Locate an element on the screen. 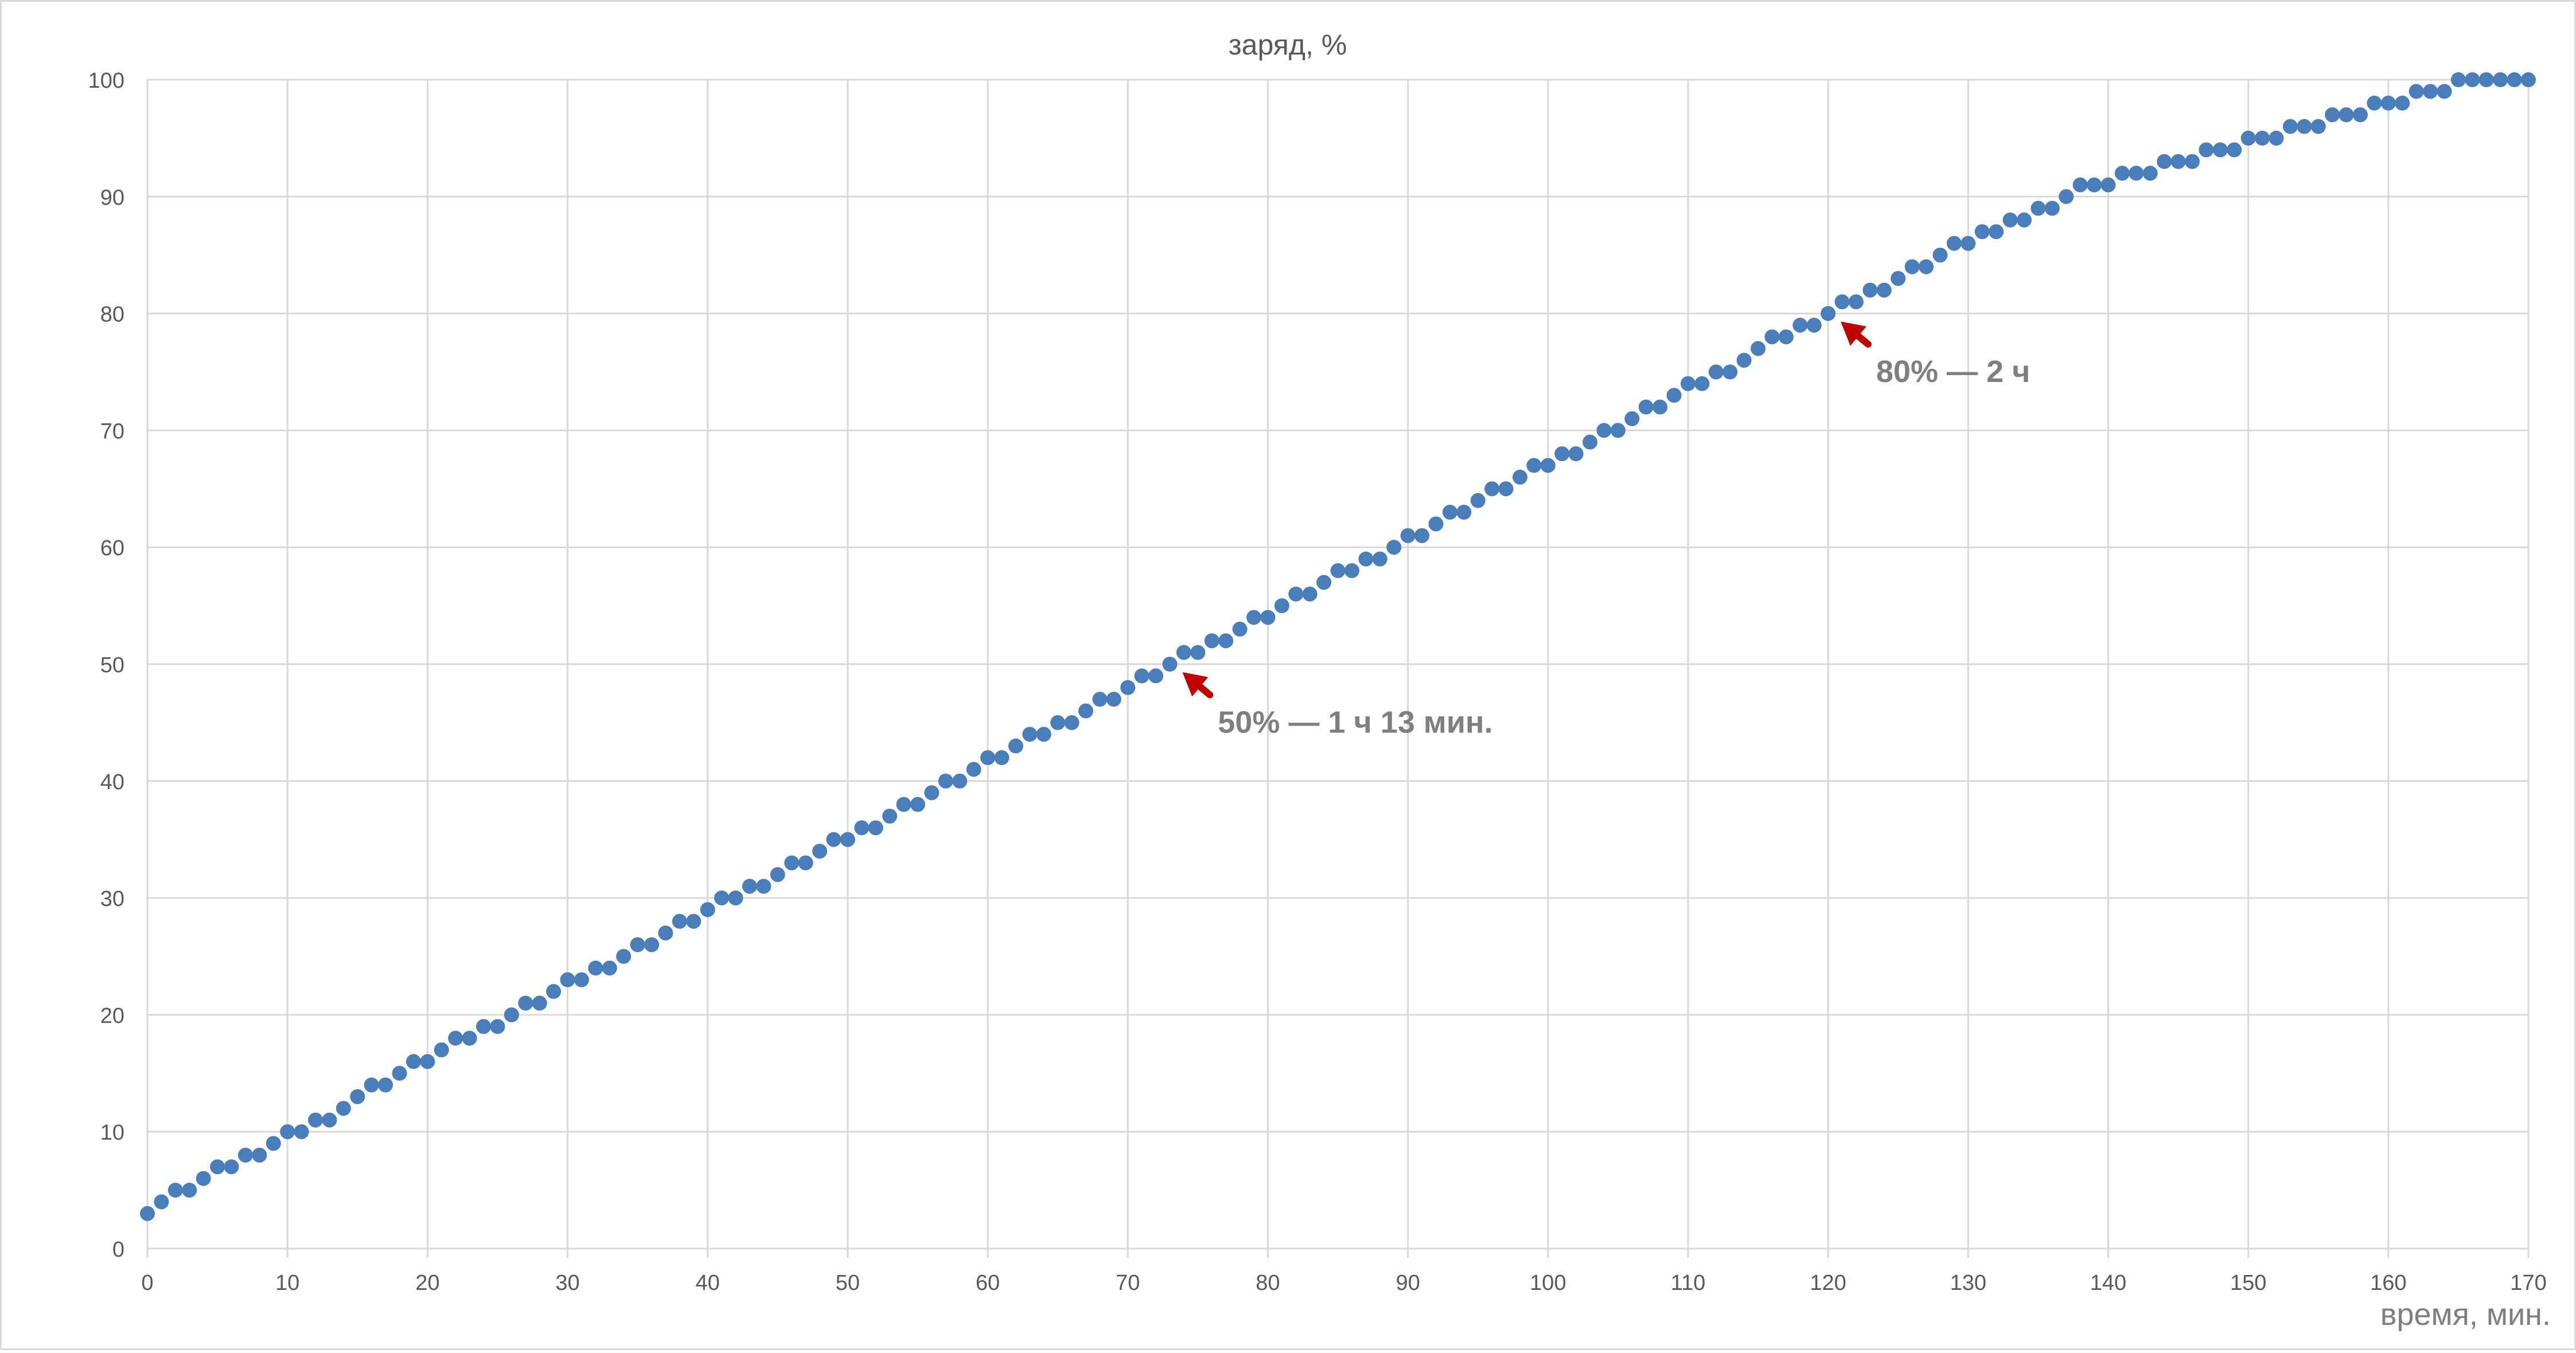 This screenshot has height=1353, width=2576. x-tick-label: 160 is located at coordinates (2388, 1283).